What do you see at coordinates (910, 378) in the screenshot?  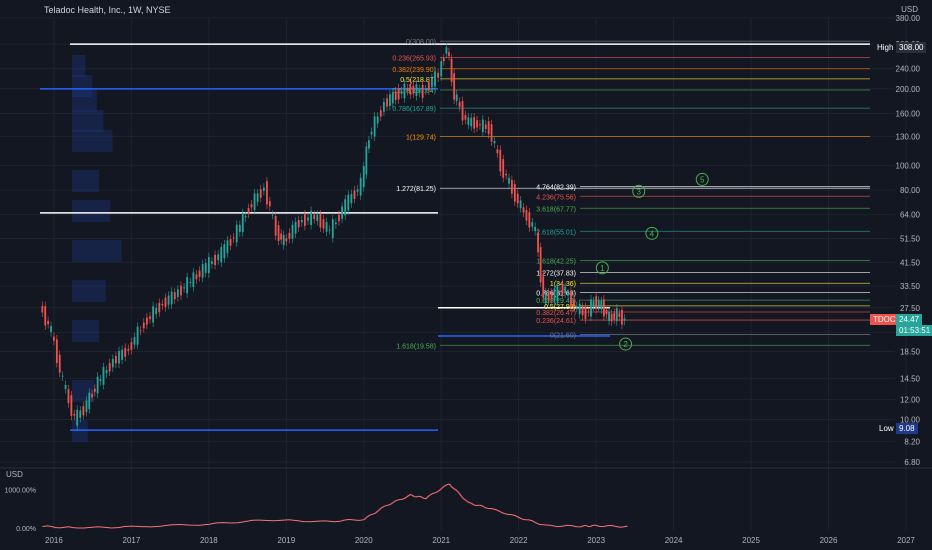 I see `price-tick-label: 14.50` at bounding box center [910, 378].